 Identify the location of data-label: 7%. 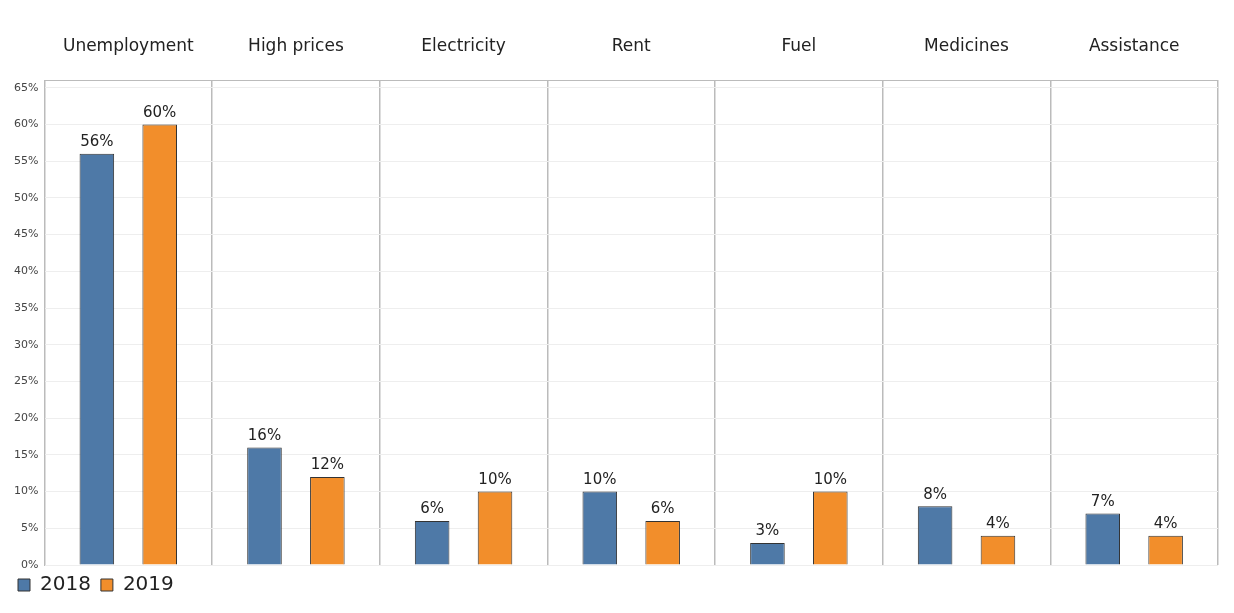
(1102, 500).